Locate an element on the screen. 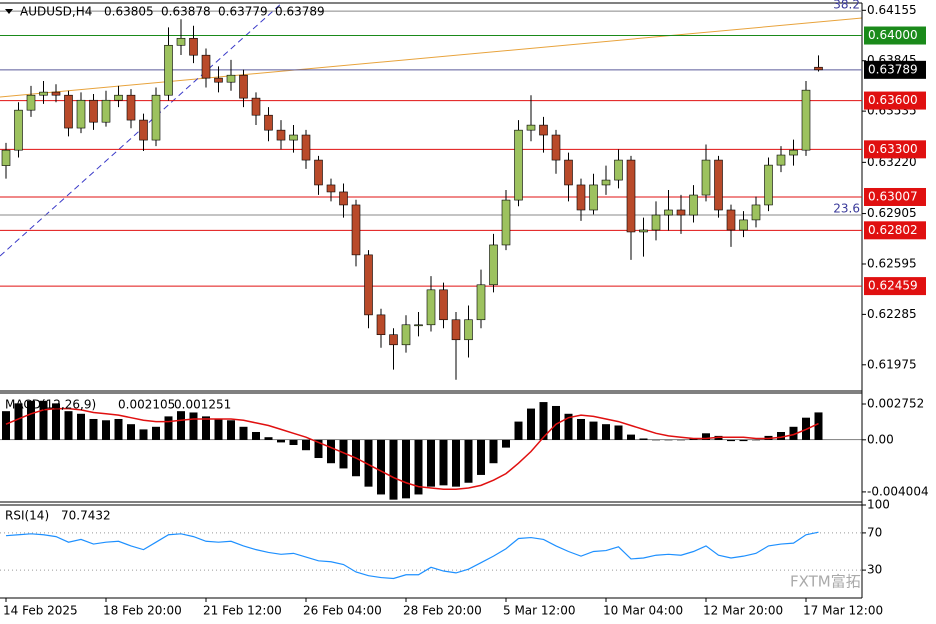  x-tick-label: 17 Mar 12:00 is located at coordinates (843, 611).